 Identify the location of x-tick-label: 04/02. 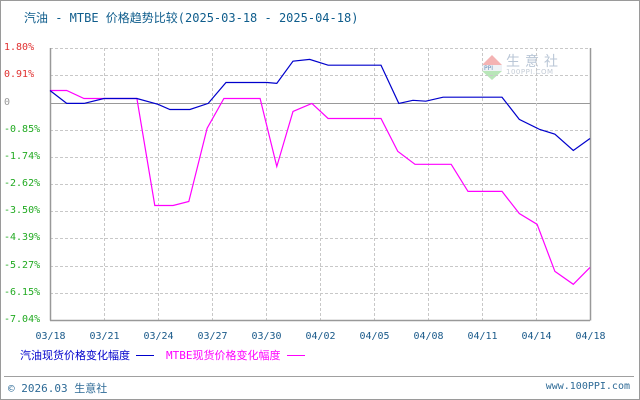
(320, 336).